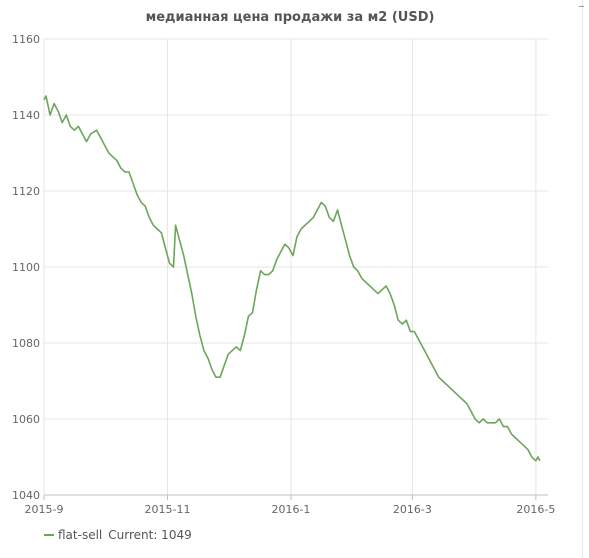 The image size is (589, 558). What do you see at coordinates (26, 267) in the screenshot?
I see `y-tick-label: 1100` at bounding box center [26, 267].